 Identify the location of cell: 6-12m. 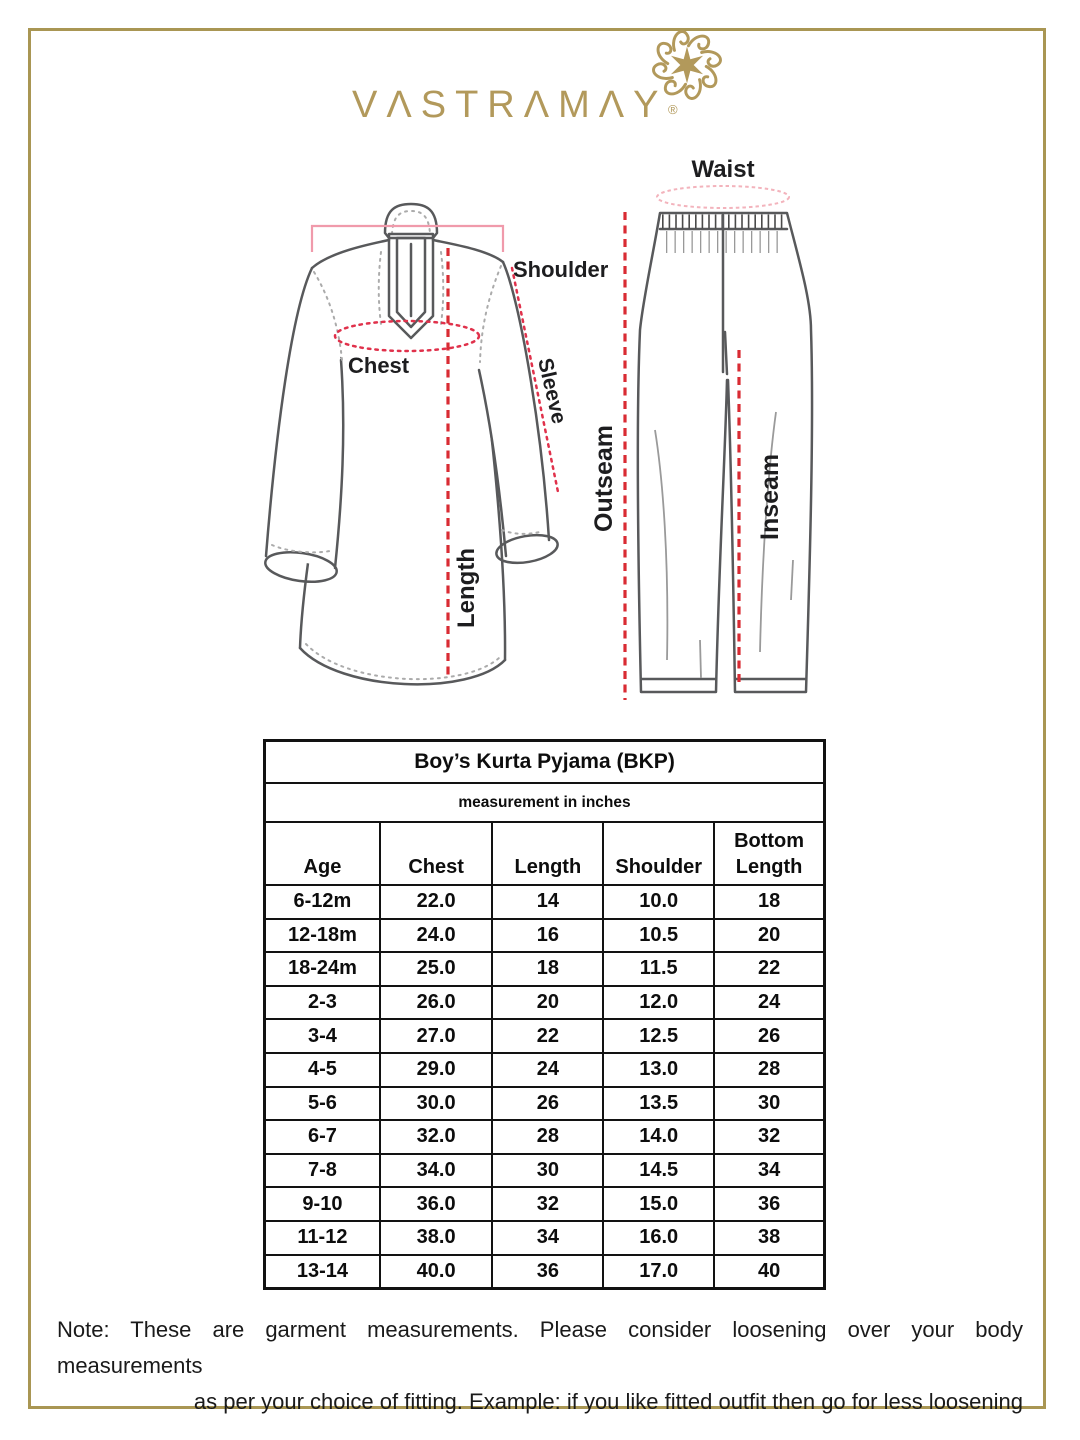
(322, 902).